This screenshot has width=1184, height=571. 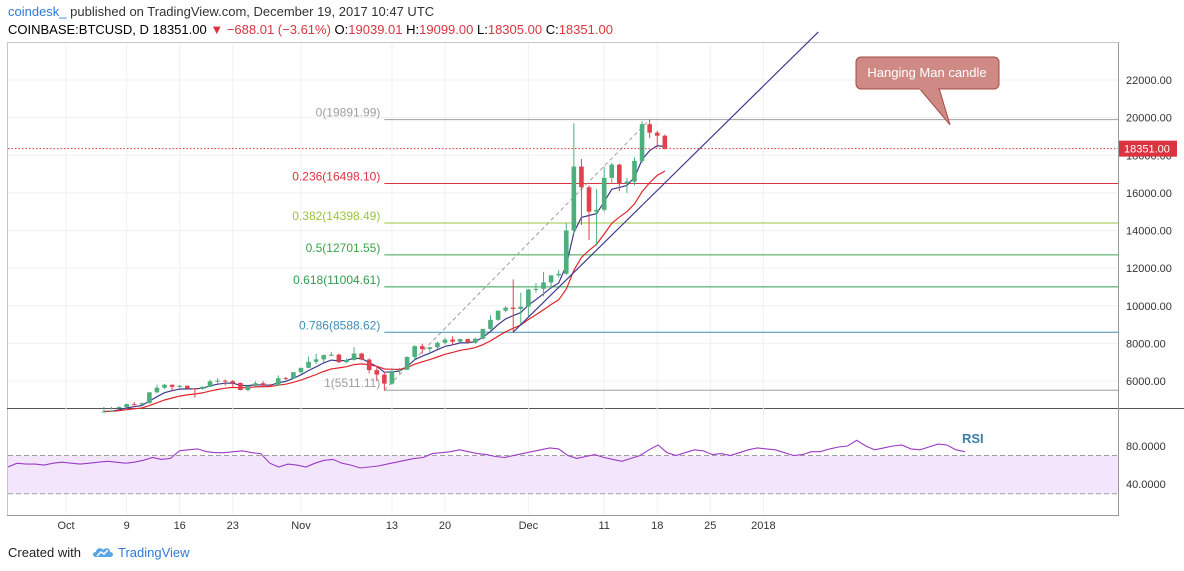 I want to click on open-value: 19039.01, so click(x=375, y=29).